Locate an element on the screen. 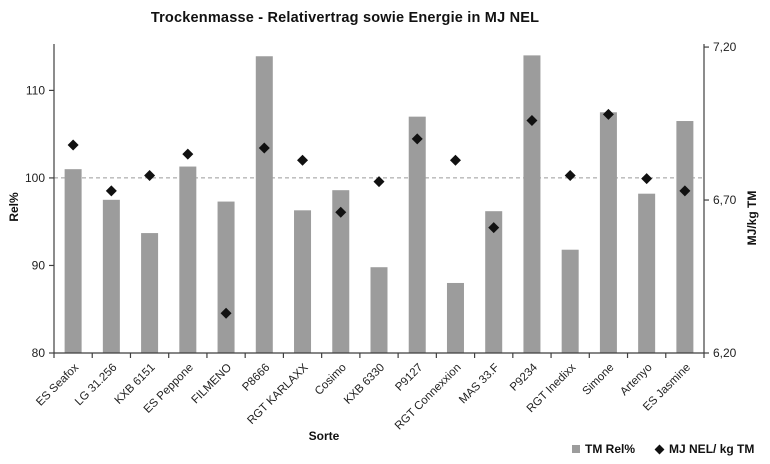  diamond-swatch-icon is located at coordinates (659, 449).